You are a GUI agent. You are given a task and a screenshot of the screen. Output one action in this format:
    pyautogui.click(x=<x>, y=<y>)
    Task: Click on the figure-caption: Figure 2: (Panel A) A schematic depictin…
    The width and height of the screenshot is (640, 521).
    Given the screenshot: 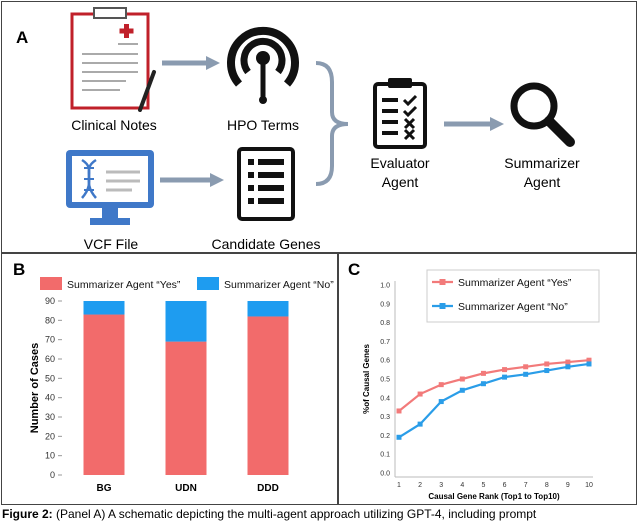 What is the action you would take?
    pyautogui.click(x=269, y=514)
    